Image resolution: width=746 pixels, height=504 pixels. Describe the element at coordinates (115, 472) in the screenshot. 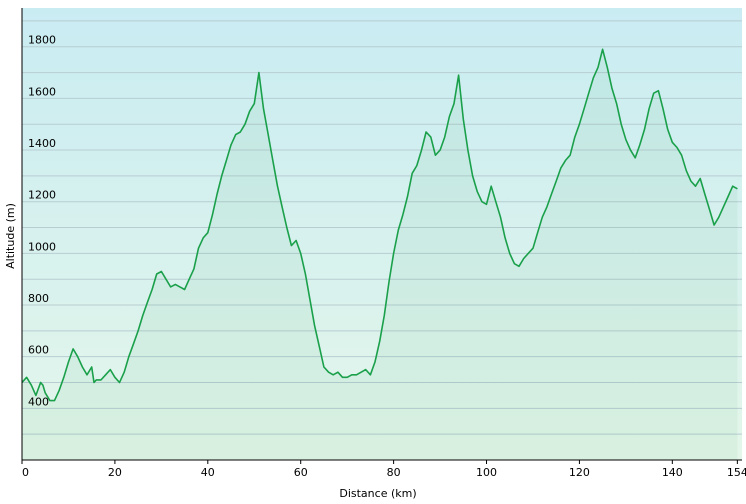

I see `x-tick-label: 20` at that location.